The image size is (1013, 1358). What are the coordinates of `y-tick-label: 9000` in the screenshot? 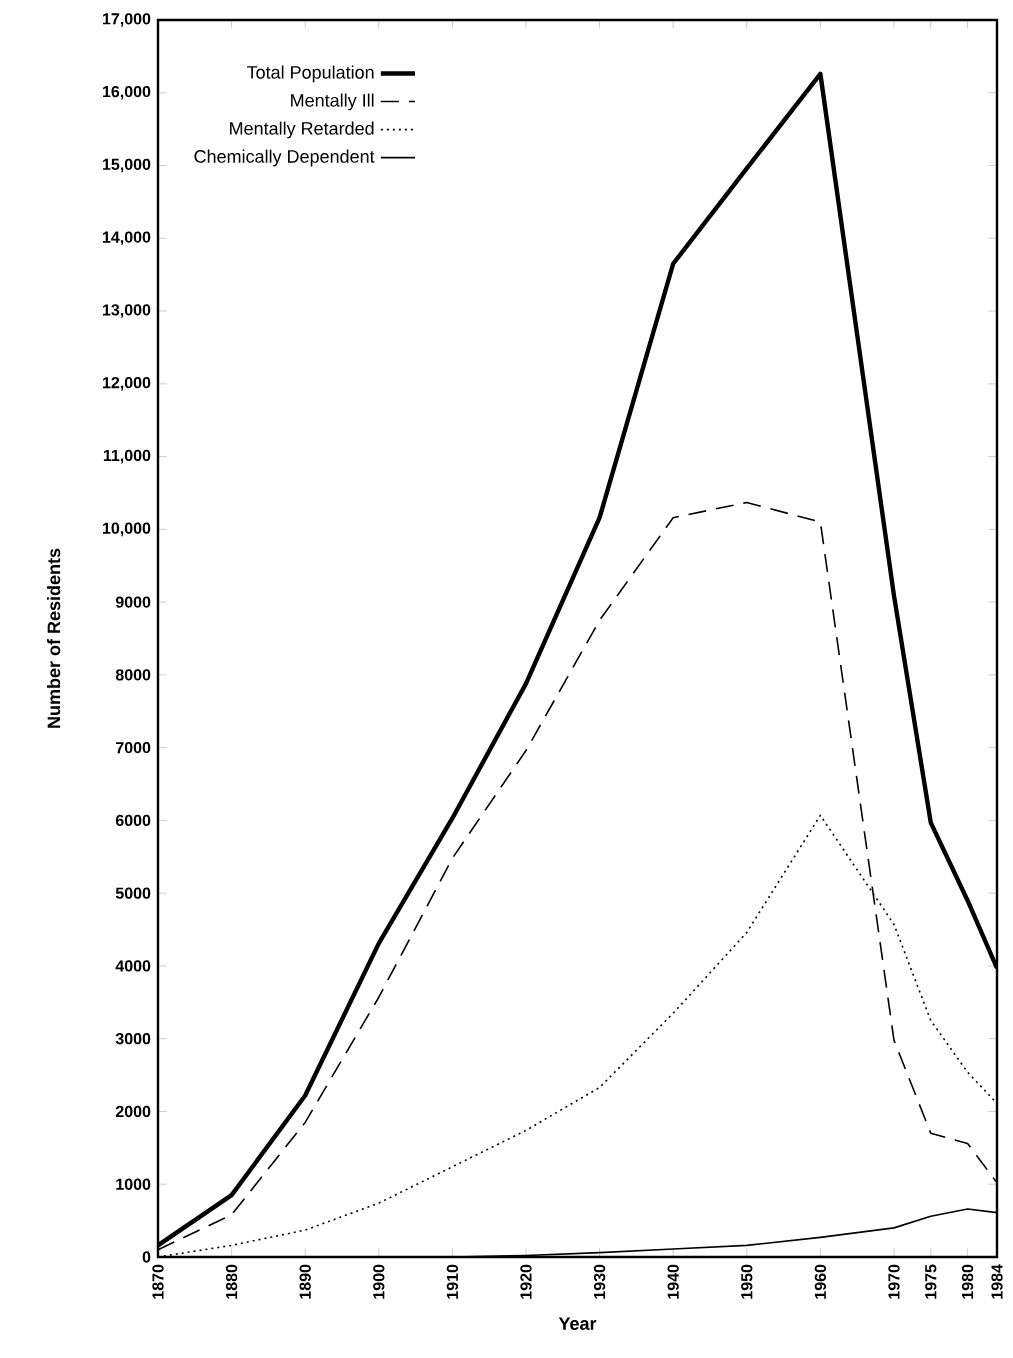 It's located at (133, 602).